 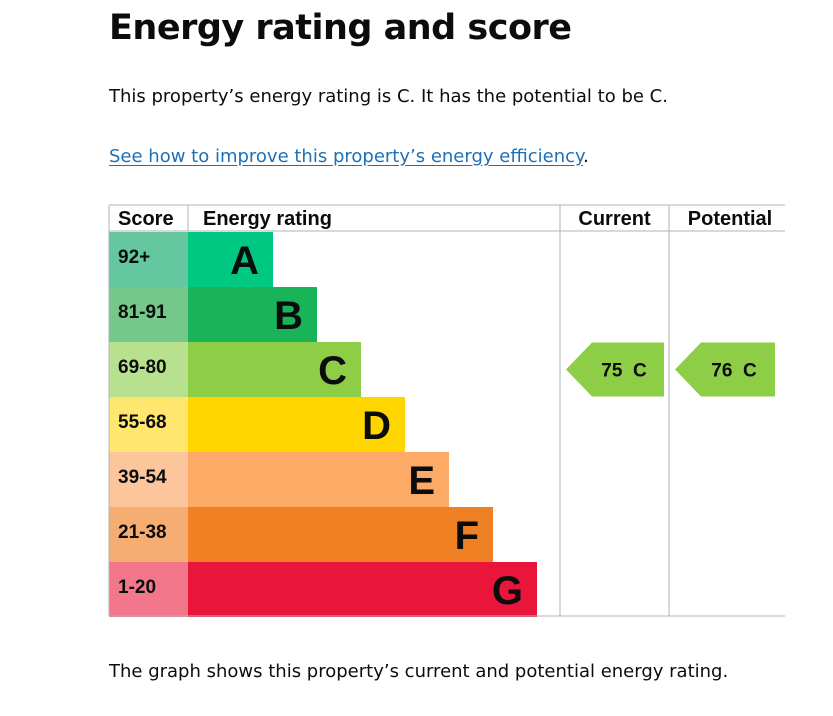 I want to click on current-arrow-shape, so click(x=615, y=369).